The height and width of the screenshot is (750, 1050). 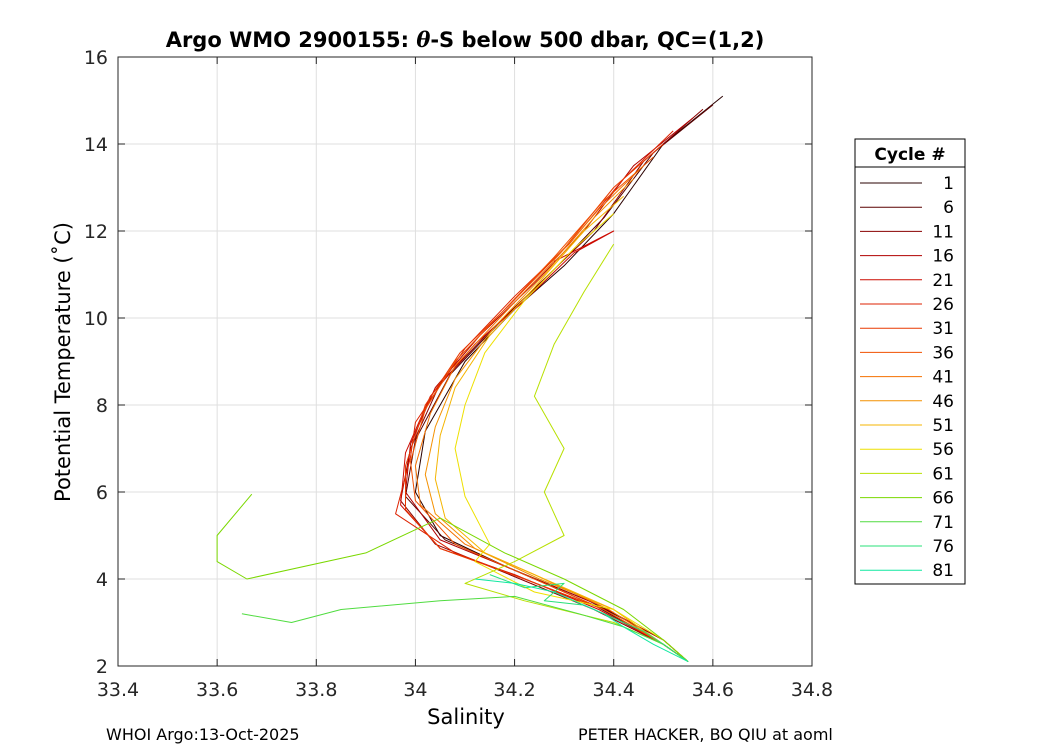 What do you see at coordinates (514, 690) in the screenshot?
I see `x-tick-label: 34.2` at bounding box center [514, 690].